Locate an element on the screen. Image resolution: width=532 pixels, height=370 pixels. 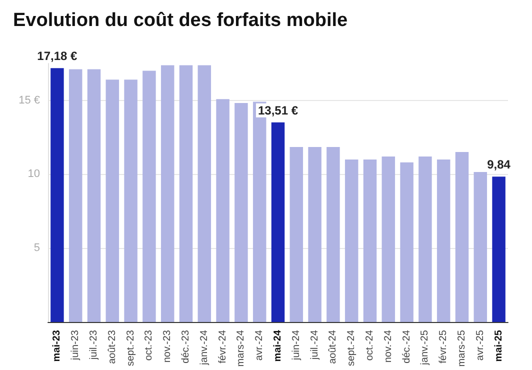
x-tick-label: juin-23 is located at coordinates (76, 346).